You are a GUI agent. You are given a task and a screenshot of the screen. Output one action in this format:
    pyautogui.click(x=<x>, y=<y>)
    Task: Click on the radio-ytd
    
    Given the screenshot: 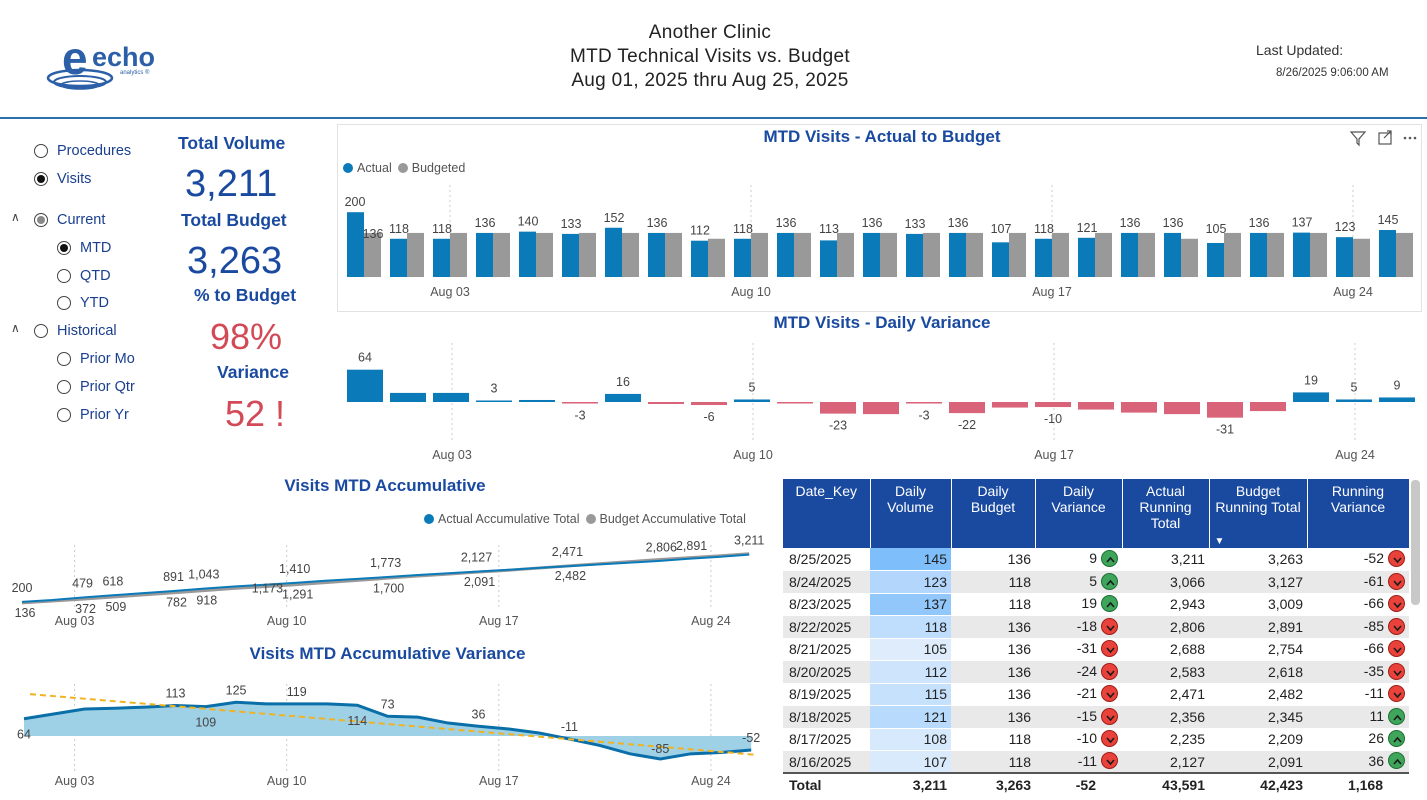 What is the action you would take?
    pyautogui.click(x=64, y=303)
    